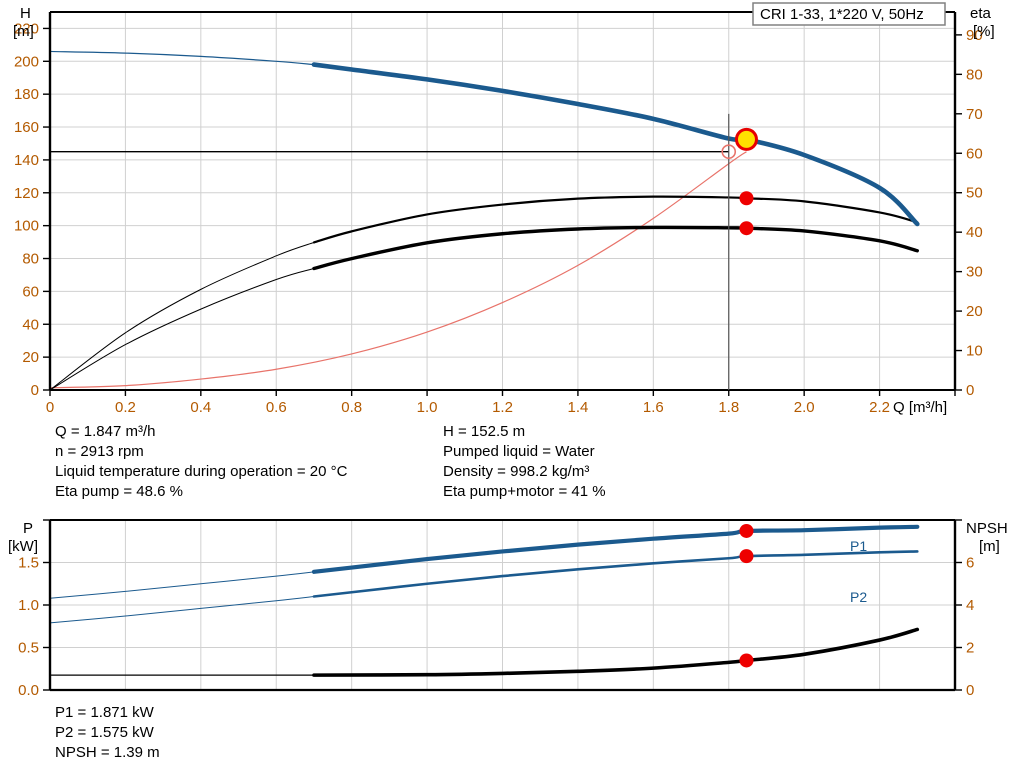 The width and height of the screenshot is (1024, 781). Describe the element at coordinates (30, 259) in the screenshot. I see `main-y-tick-4: 80` at that location.